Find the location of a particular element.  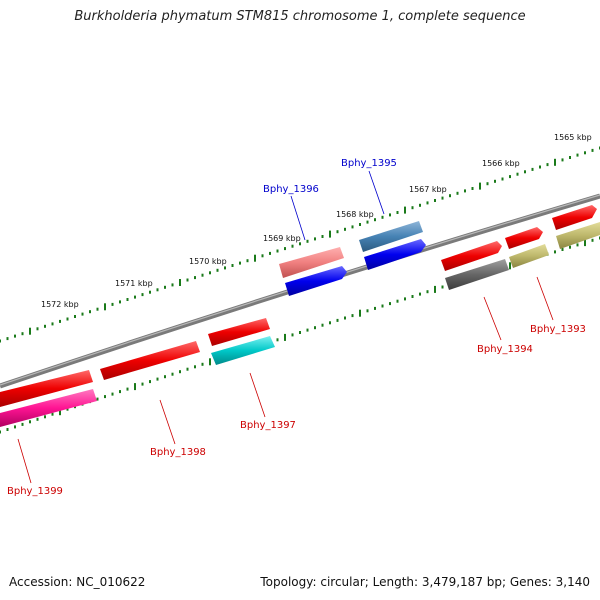

scale-label-1567: 1567 kbp is located at coordinates (428, 189).